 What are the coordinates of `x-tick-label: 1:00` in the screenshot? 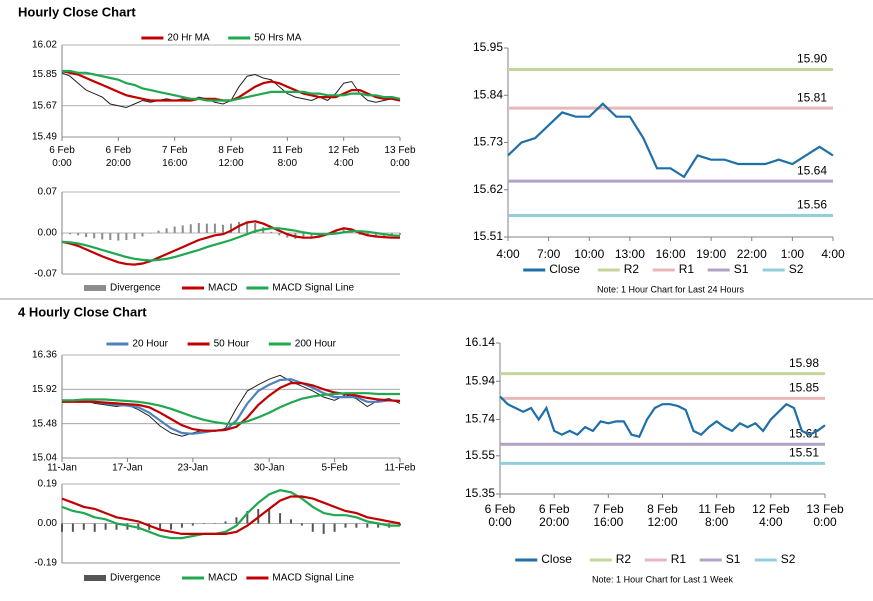 It's located at (793, 254).